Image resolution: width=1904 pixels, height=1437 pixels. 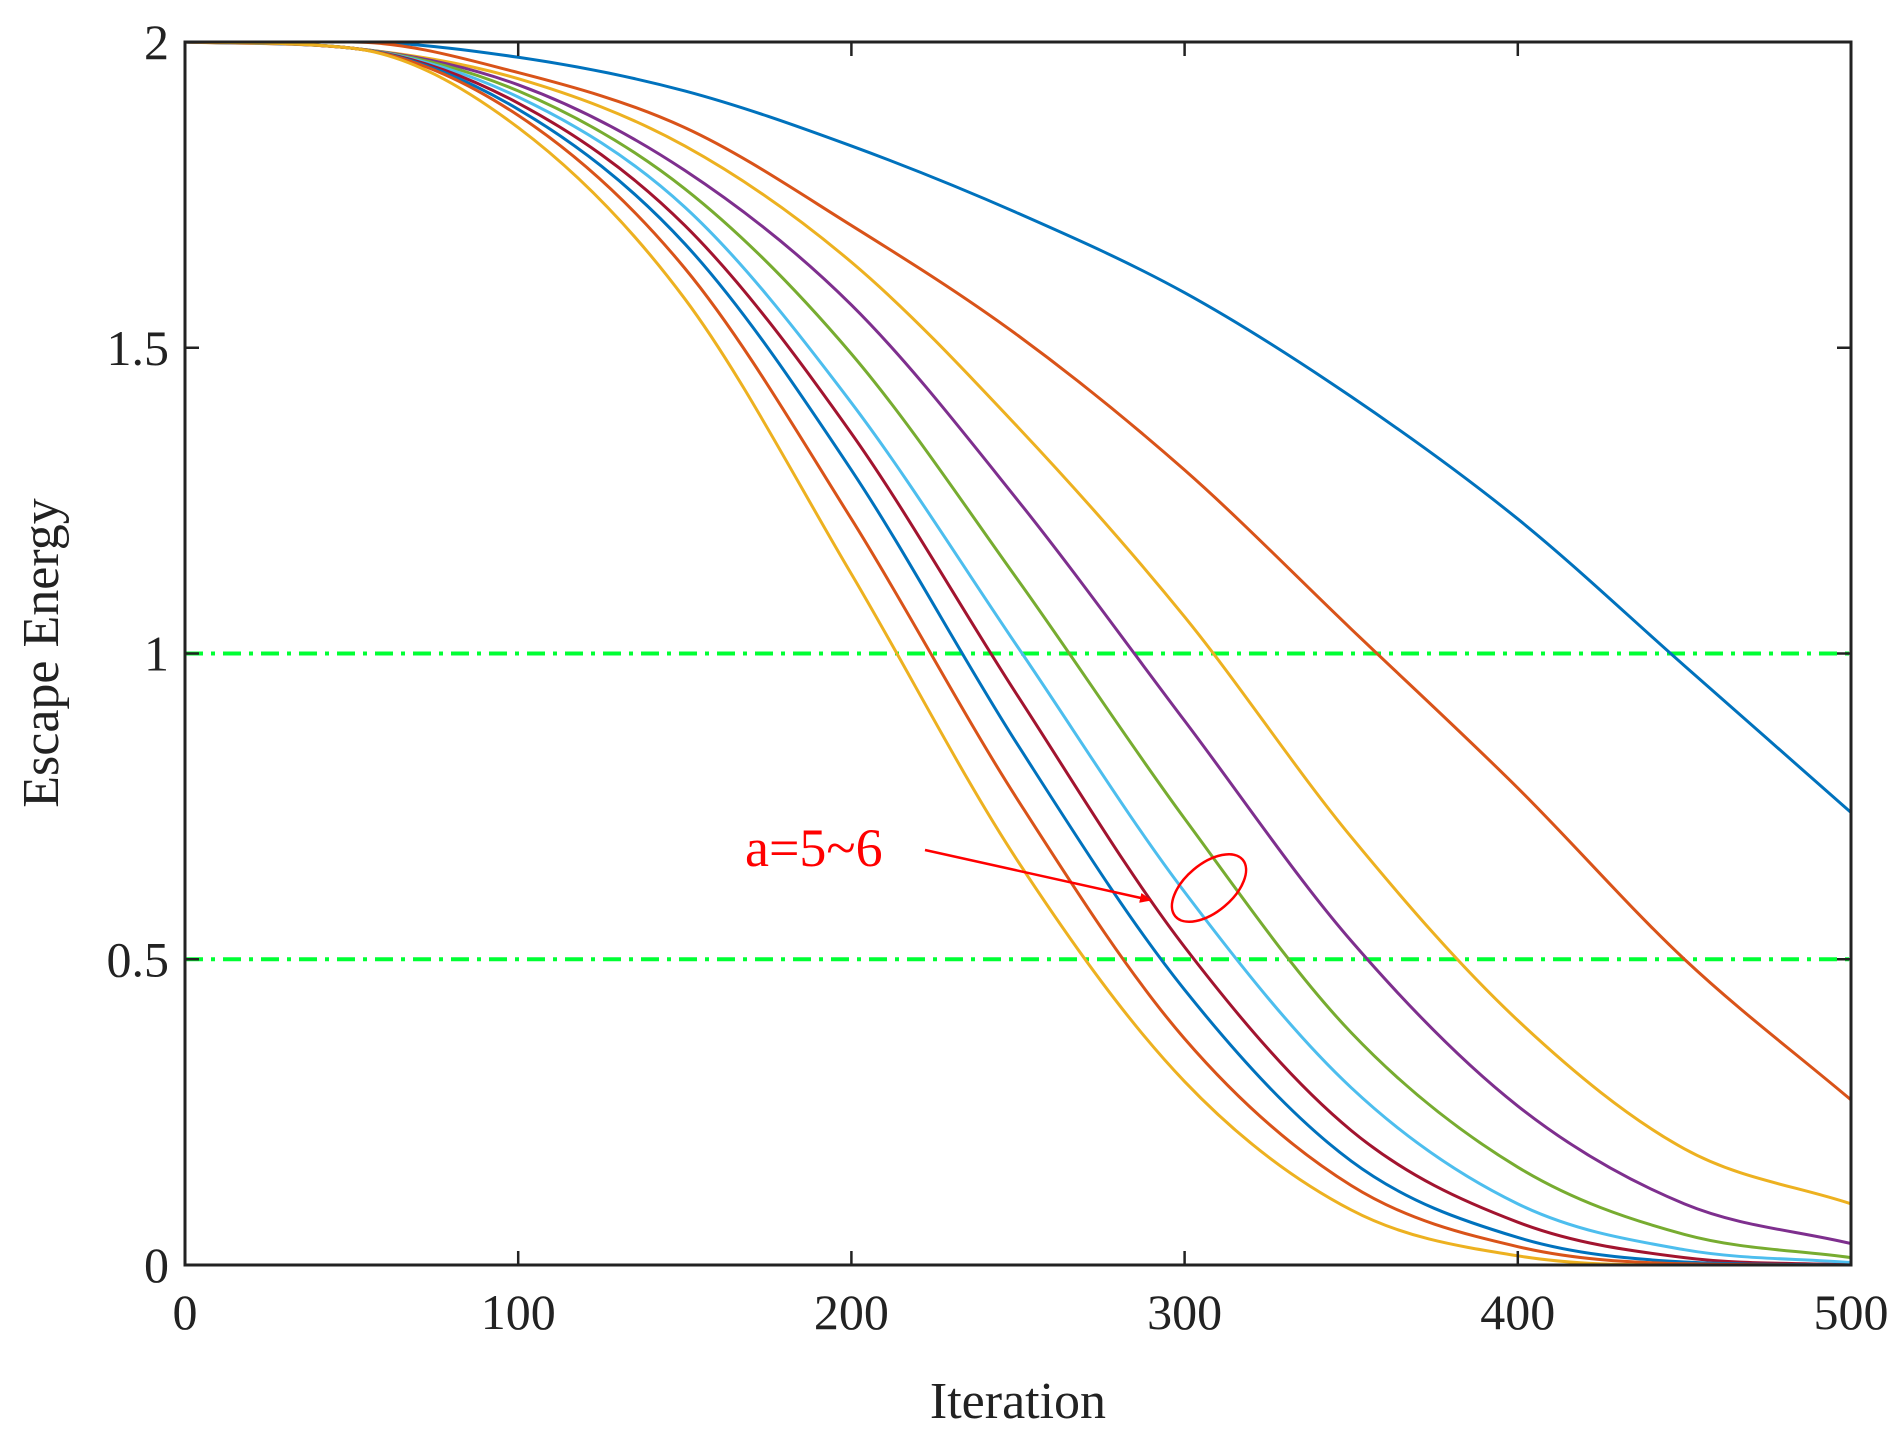 I want to click on x-tick-label-0: 0, so click(x=185, y=1312).